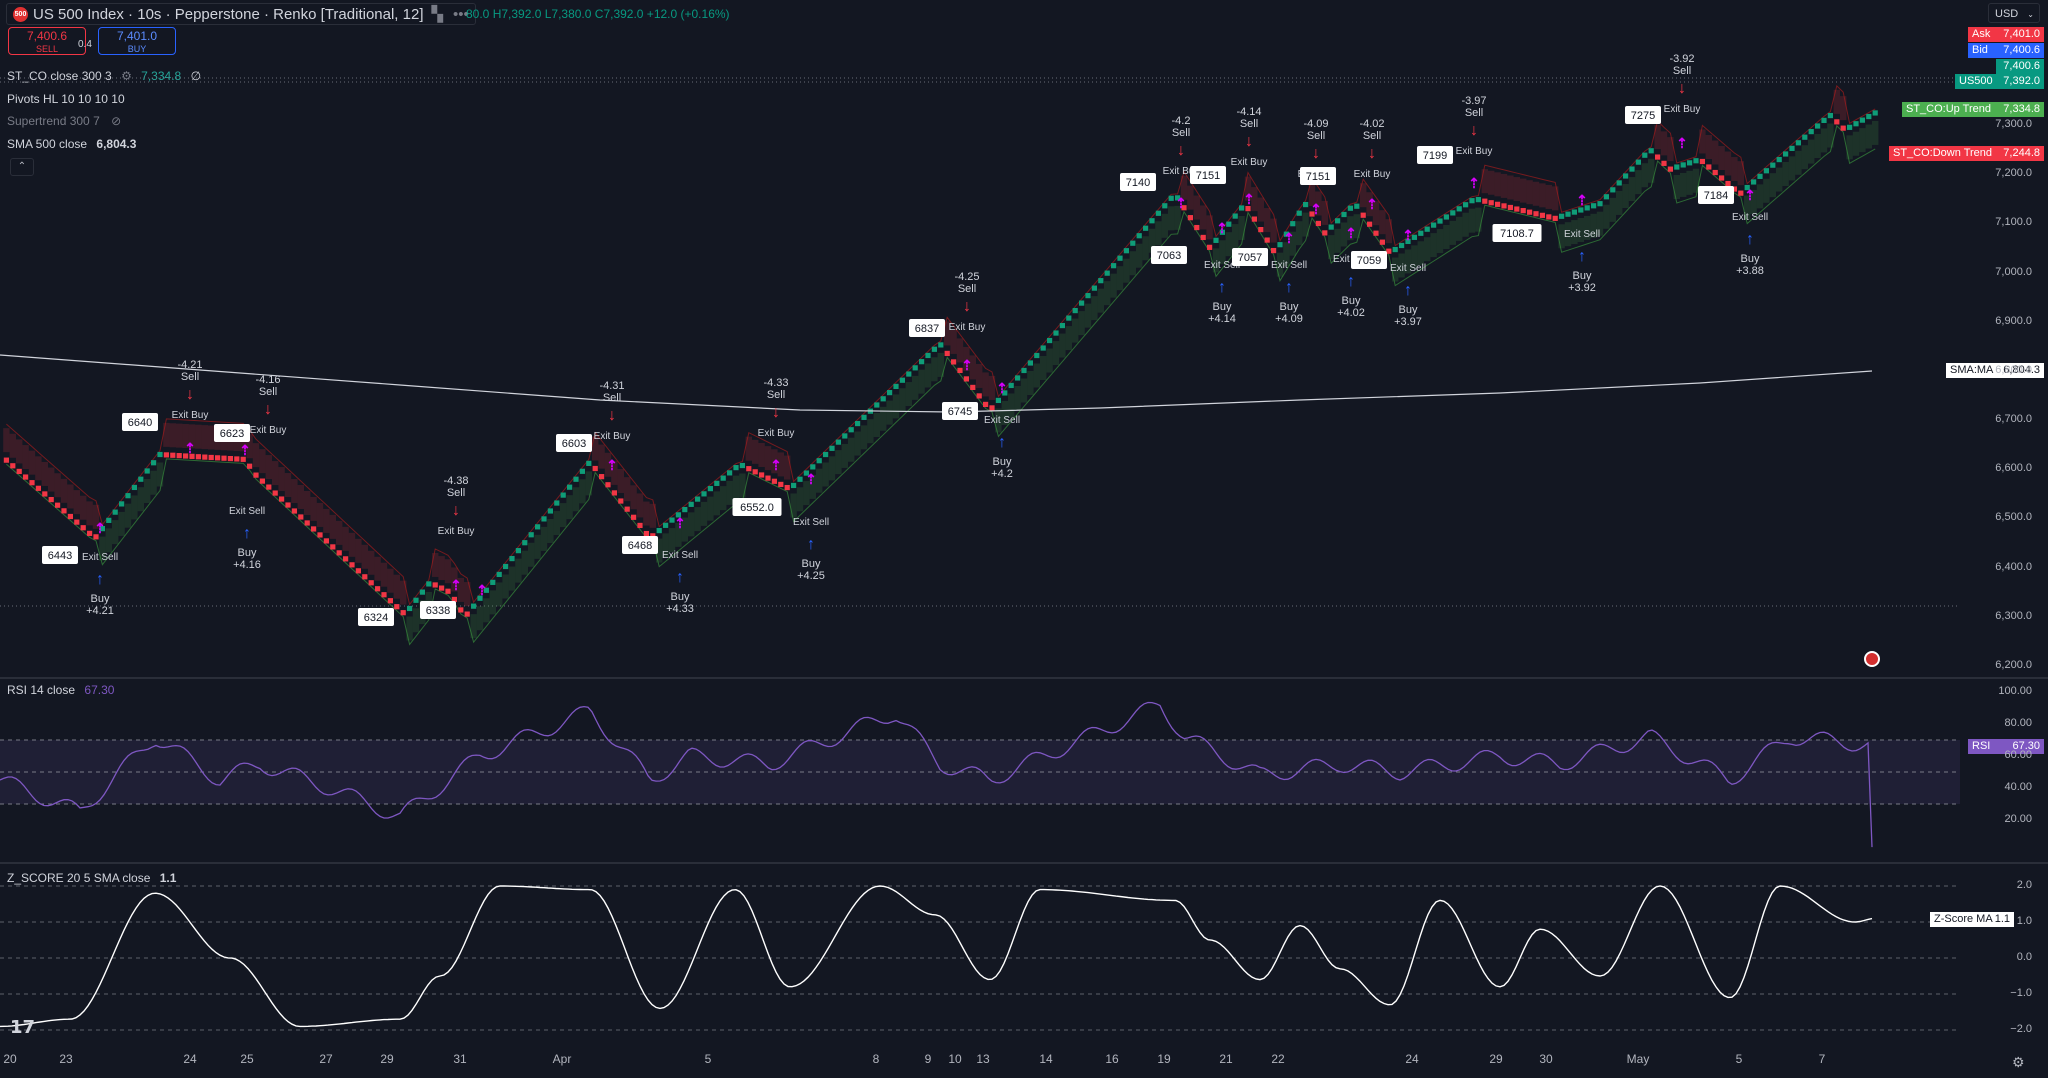 The height and width of the screenshot is (1078, 2048). Describe the element at coordinates (562, 1059) in the screenshot. I see `date-axis-label: Apr` at that location.